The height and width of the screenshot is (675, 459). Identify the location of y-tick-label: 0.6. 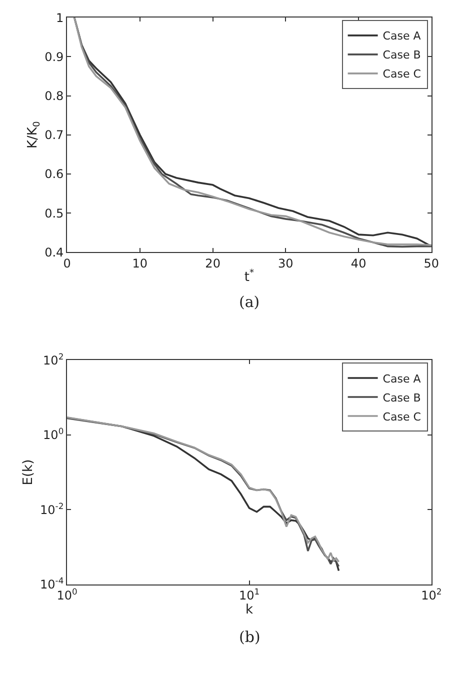
(54, 174).